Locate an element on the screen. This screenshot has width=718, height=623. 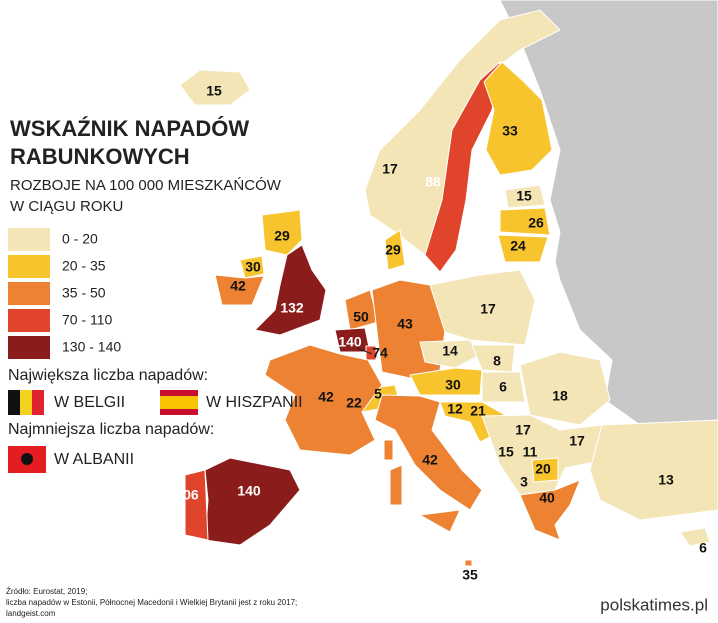
region-value: 50 is located at coordinates (361, 317).